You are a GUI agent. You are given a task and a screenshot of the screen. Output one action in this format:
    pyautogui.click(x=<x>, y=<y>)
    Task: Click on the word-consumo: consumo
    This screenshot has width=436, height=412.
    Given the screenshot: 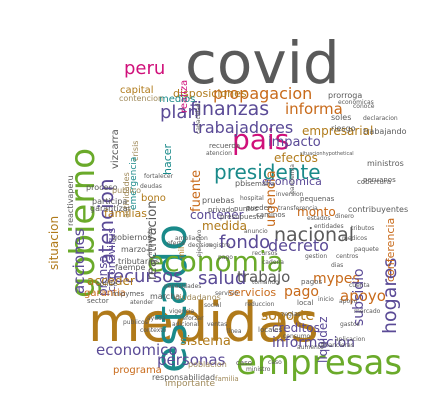 What is the action you would take?
    pyautogui.click(x=297, y=336)
    